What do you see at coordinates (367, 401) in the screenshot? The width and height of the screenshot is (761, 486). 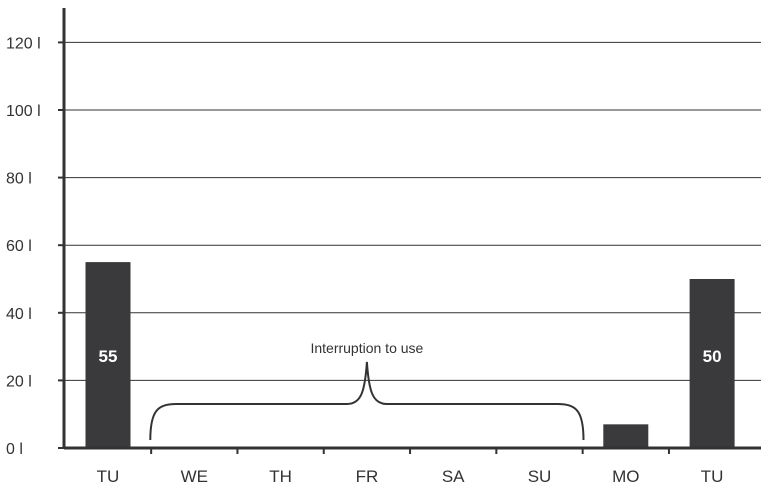 I see `interruption-brace` at bounding box center [367, 401].